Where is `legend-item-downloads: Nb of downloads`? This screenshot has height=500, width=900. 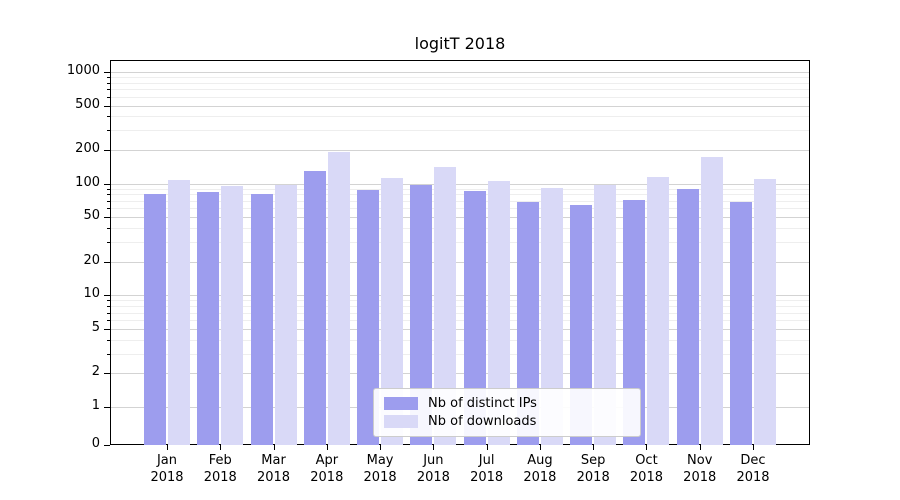
legend-item-downloads: Nb of downloads is located at coordinates (507, 421).